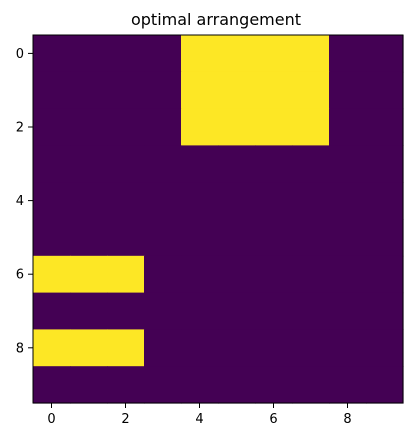 This screenshot has width=420, height=436. Describe the element at coordinates (20, 201) in the screenshot. I see `y-tick-label: 4` at that location.